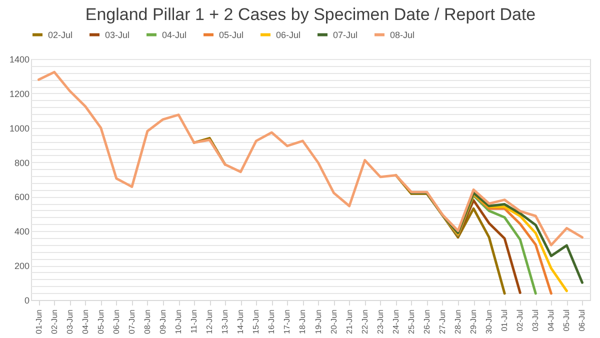 This screenshot has height=338, width=600. Describe the element at coordinates (117, 35) in the screenshot. I see `legend-label: 03-Jul` at that location.